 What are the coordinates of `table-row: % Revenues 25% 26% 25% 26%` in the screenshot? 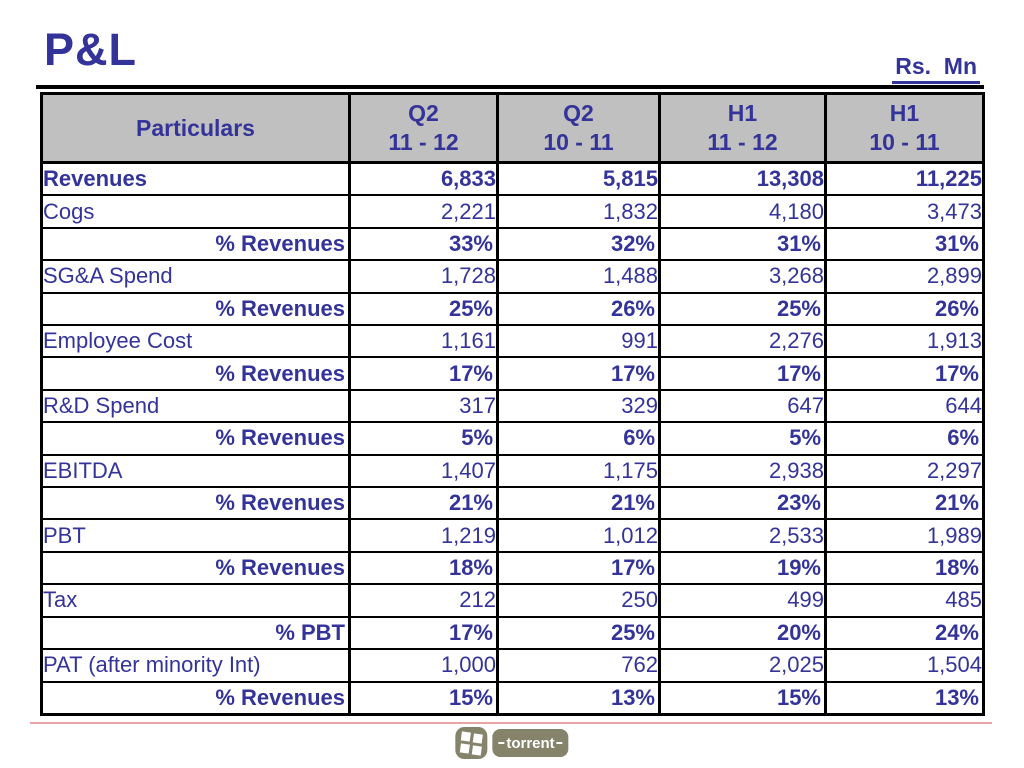 It's located at (512, 309).